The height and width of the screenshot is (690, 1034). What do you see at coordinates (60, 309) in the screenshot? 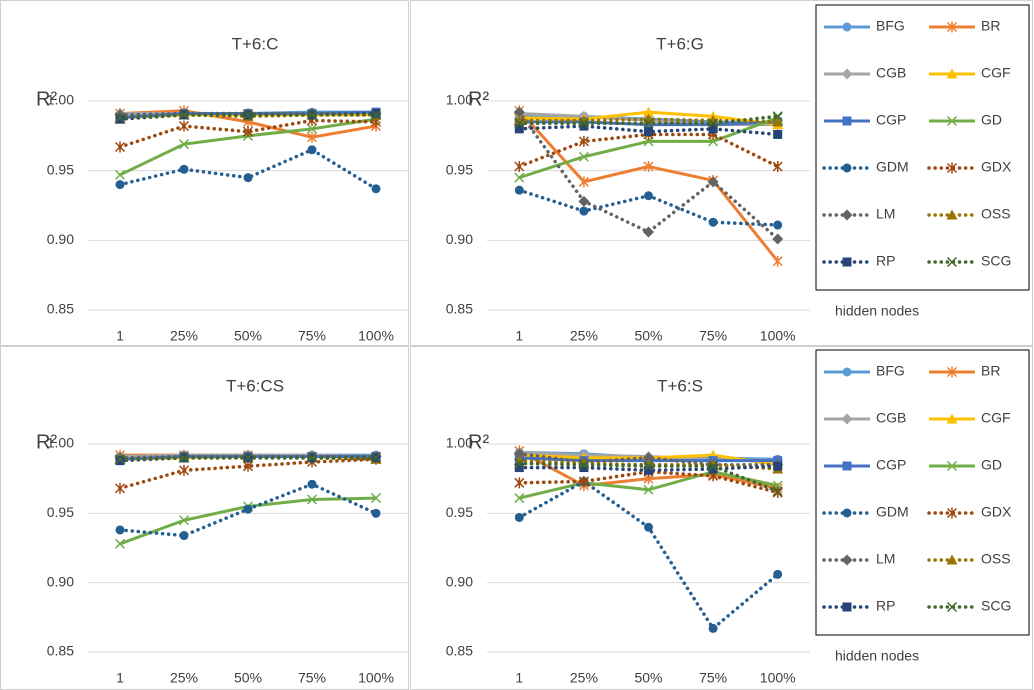
I see `y-tick-label: 0.85` at bounding box center [60, 309].